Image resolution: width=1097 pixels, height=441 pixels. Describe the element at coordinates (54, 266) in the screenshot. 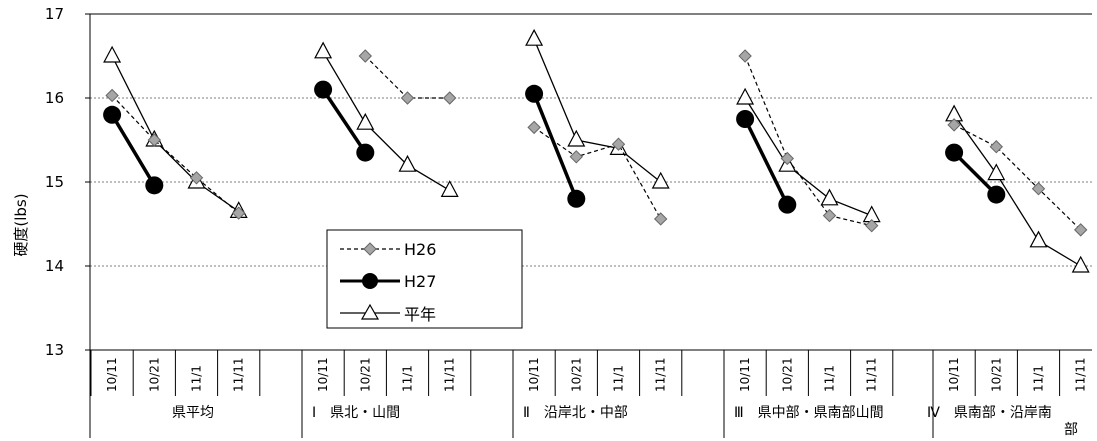

I see `y-tick-label: 14` at that location.